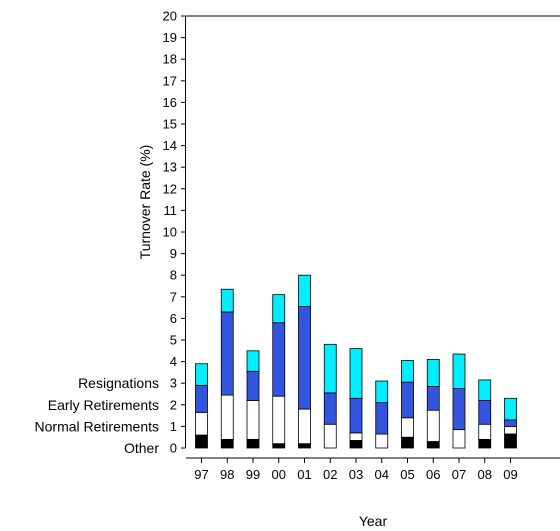  What do you see at coordinates (170, 16) in the screenshot?
I see `y-tick-label-20: 20` at bounding box center [170, 16].